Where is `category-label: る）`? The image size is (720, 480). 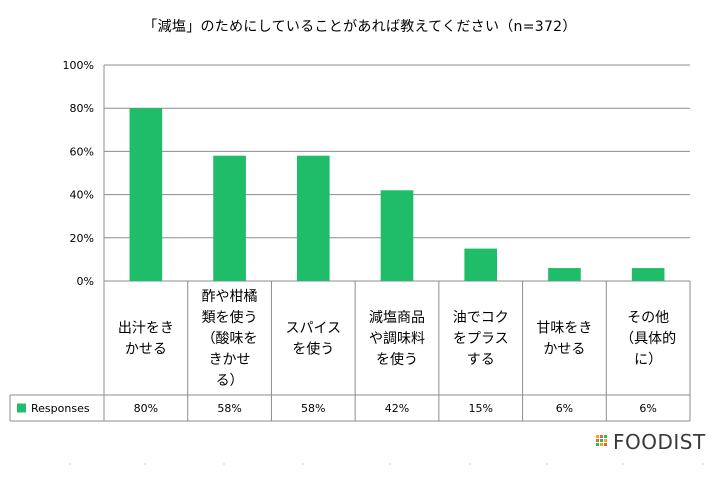 category-label: る） is located at coordinates (230, 381).